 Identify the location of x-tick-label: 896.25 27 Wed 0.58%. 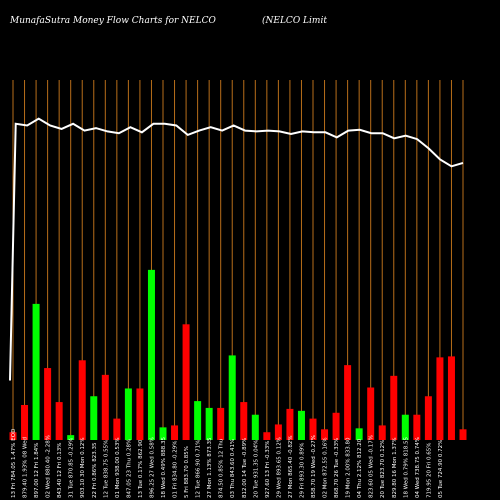
(152, 467).